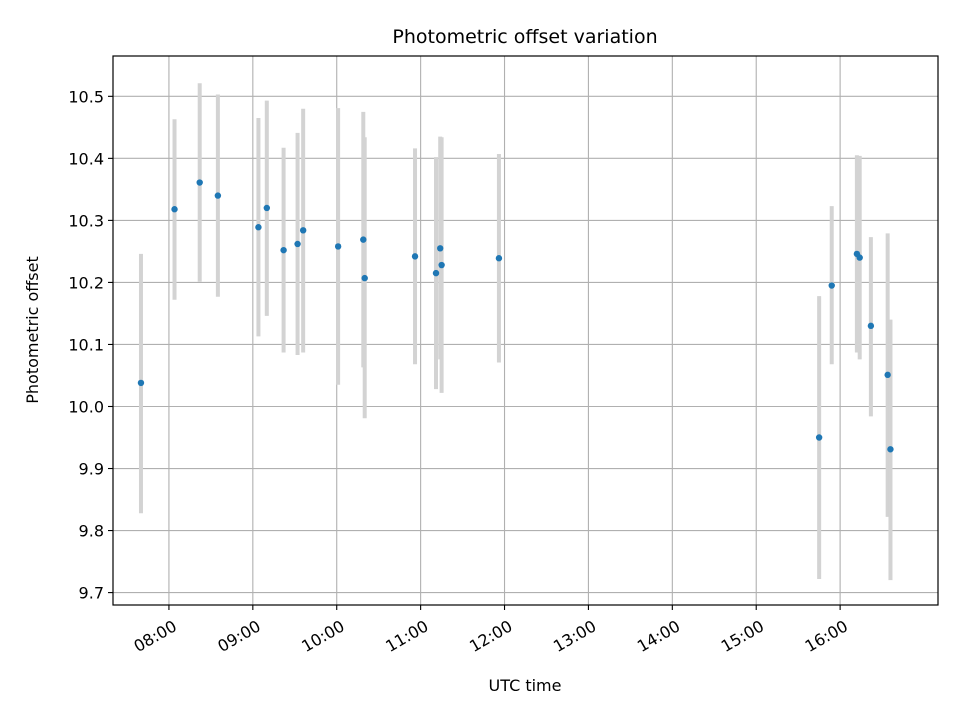 The height and width of the screenshot is (720, 960). What do you see at coordinates (86, 282) in the screenshot?
I see `y-tick-label: 10.2` at bounding box center [86, 282].